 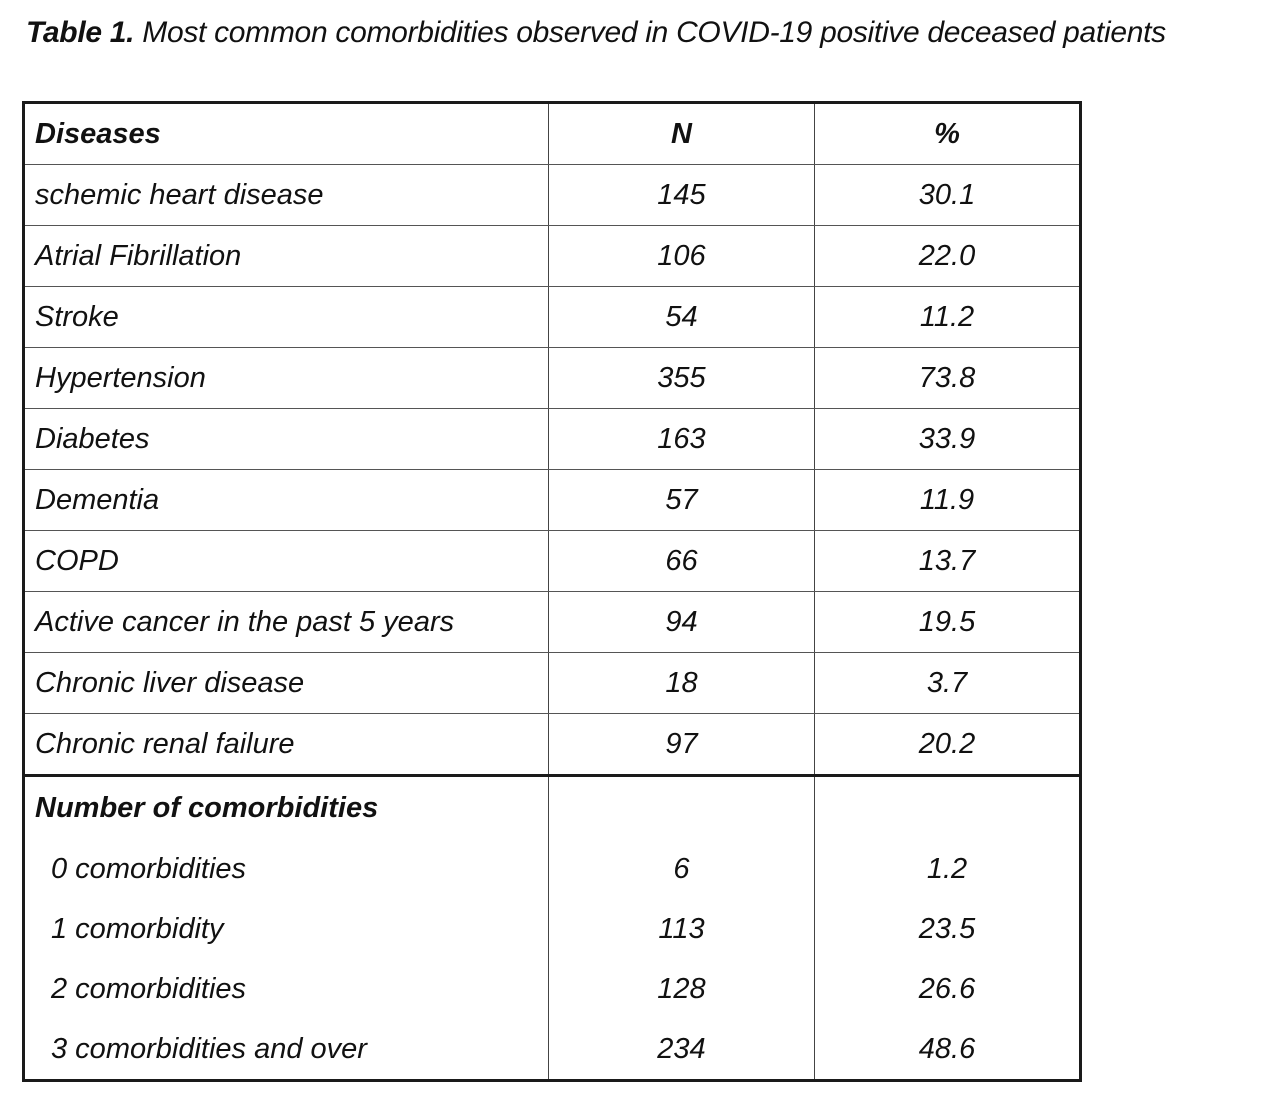 What do you see at coordinates (286, 195) in the screenshot?
I see `disease-name: schemic heart disease` at bounding box center [286, 195].